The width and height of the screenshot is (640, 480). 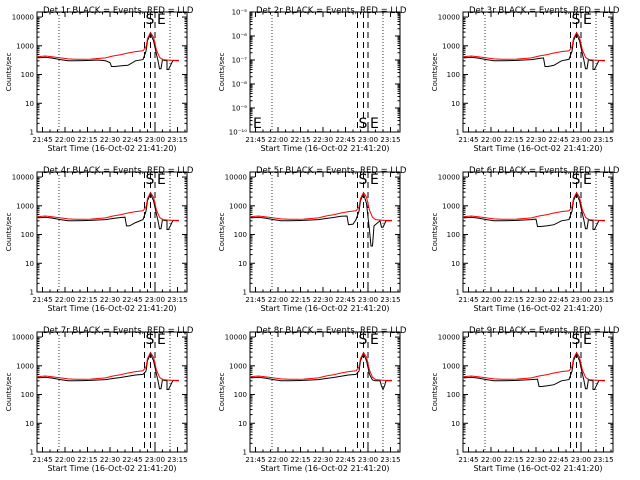 What do you see at coordinates (240, 13) in the screenshot?
I see `y-tick-label: 10⁻⁵` at bounding box center [240, 13].